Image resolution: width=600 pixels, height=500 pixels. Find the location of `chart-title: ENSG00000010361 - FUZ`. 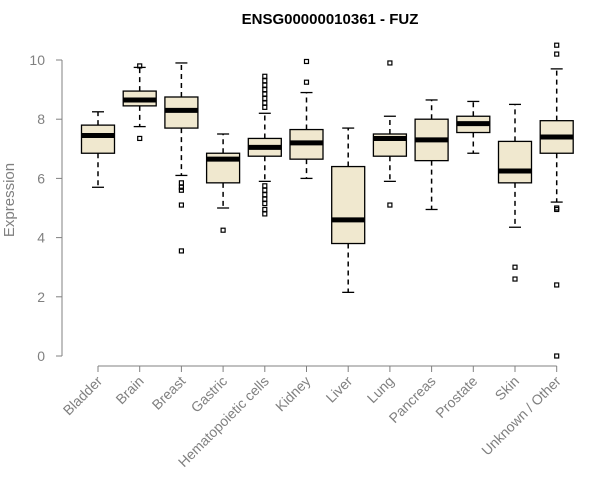

chart-title: ENSG00000010361 - FUZ is located at coordinates (330, 19).